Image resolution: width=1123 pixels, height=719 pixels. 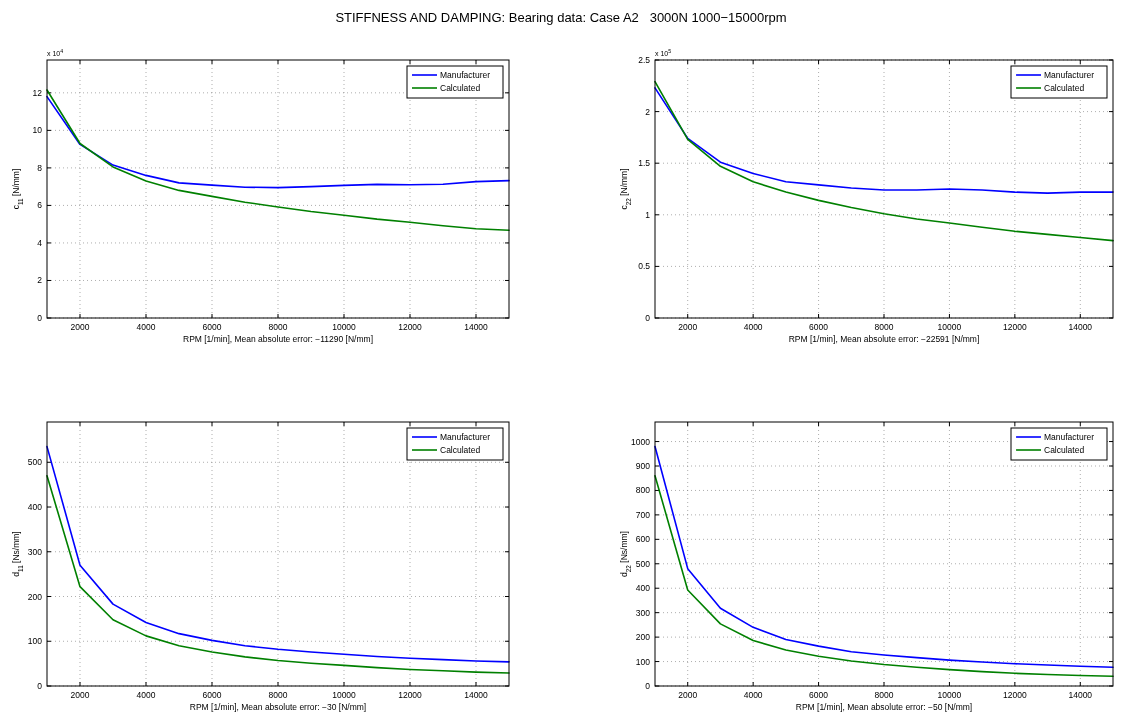 What do you see at coordinates (644, 266) in the screenshot?
I see `y-tick-label: 0.5` at bounding box center [644, 266].